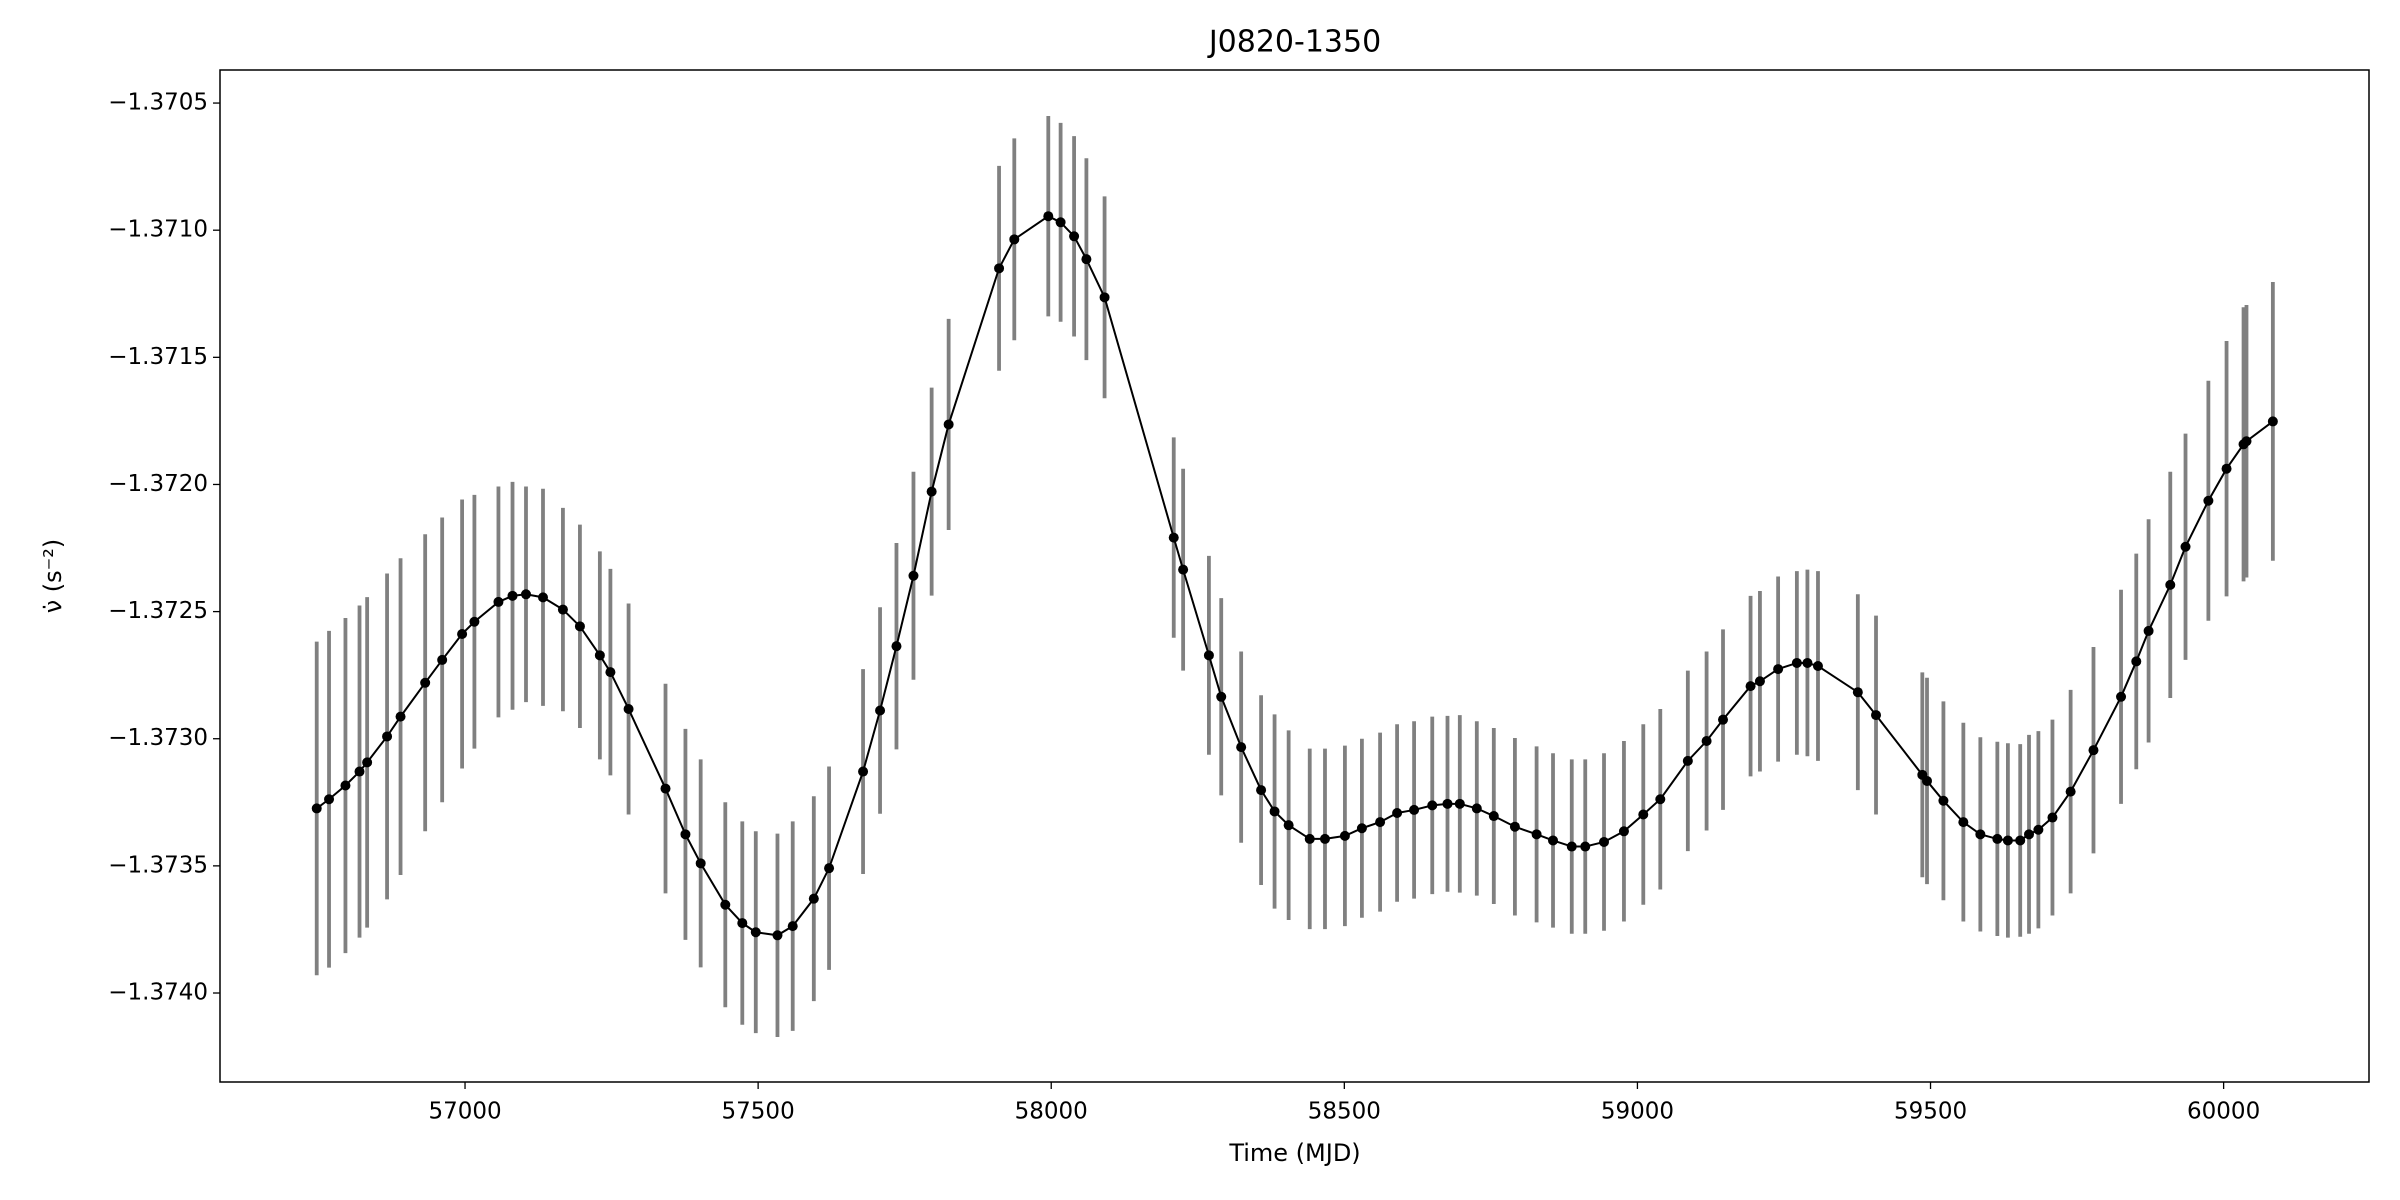 The width and height of the screenshot is (2400, 1200). What do you see at coordinates (1051, 1112) in the screenshot?
I see `x-tick-label: 58000` at bounding box center [1051, 1112].